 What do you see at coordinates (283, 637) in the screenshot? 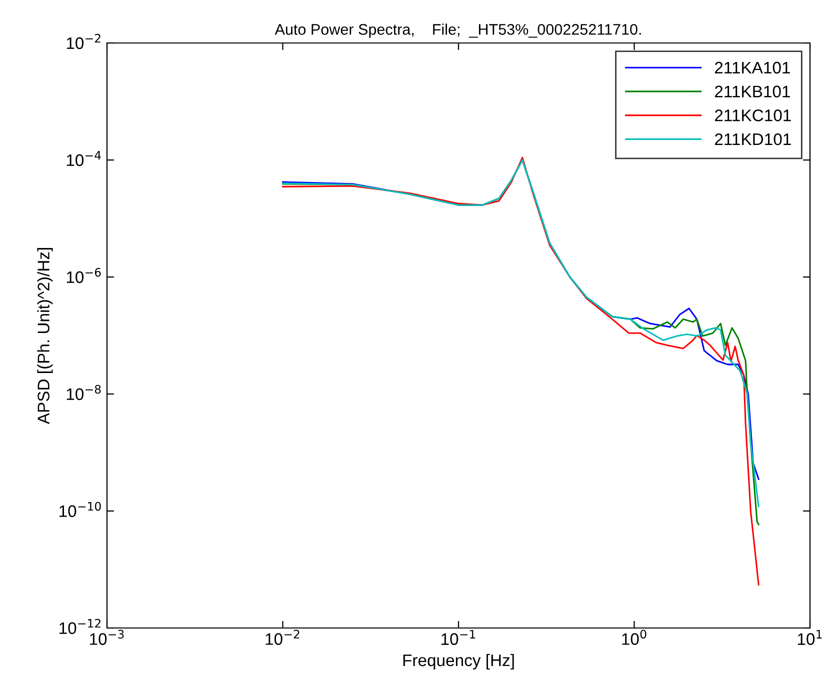
I see `x-tick-label: 10$^{−2}$` at bounding box center [283, 637].